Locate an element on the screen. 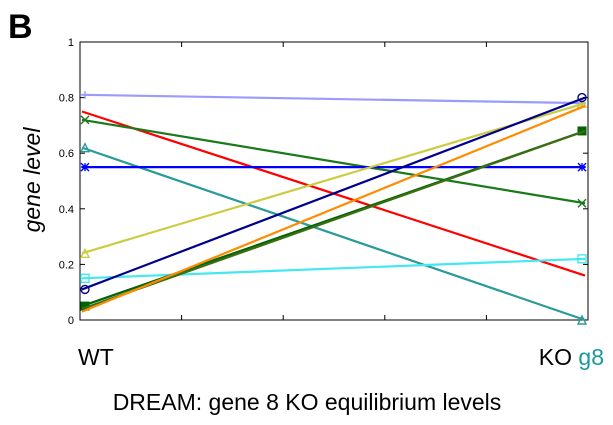 Image resolution: width=613 pixels, height=425 pixels. y-tick-label: 1 is located at coordinates (71, 43).